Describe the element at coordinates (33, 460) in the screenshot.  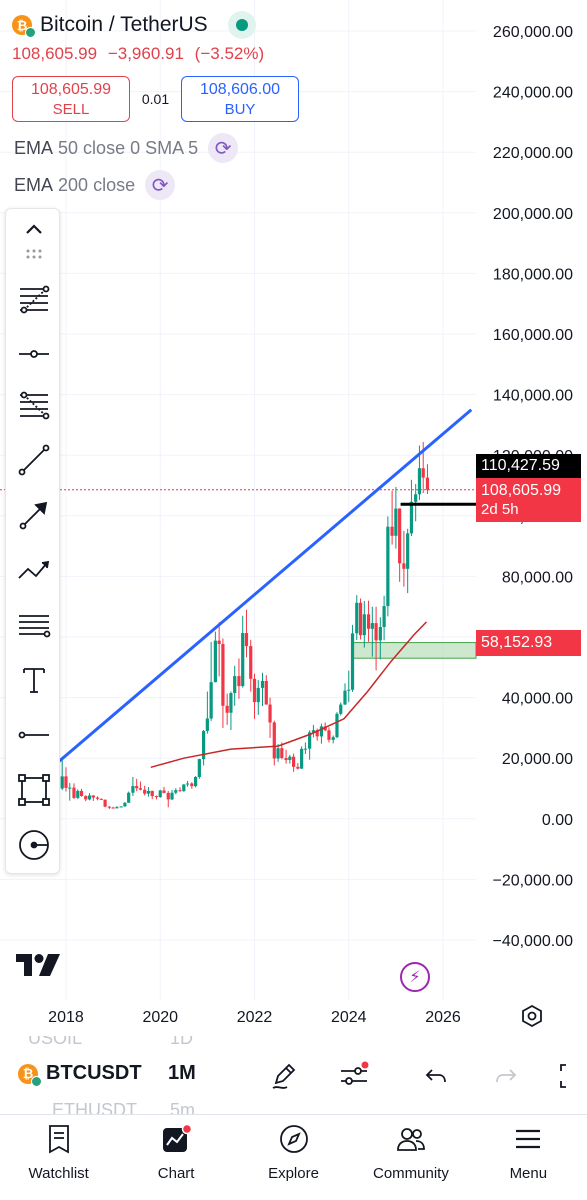
I see `trend-line-icon` at that location.